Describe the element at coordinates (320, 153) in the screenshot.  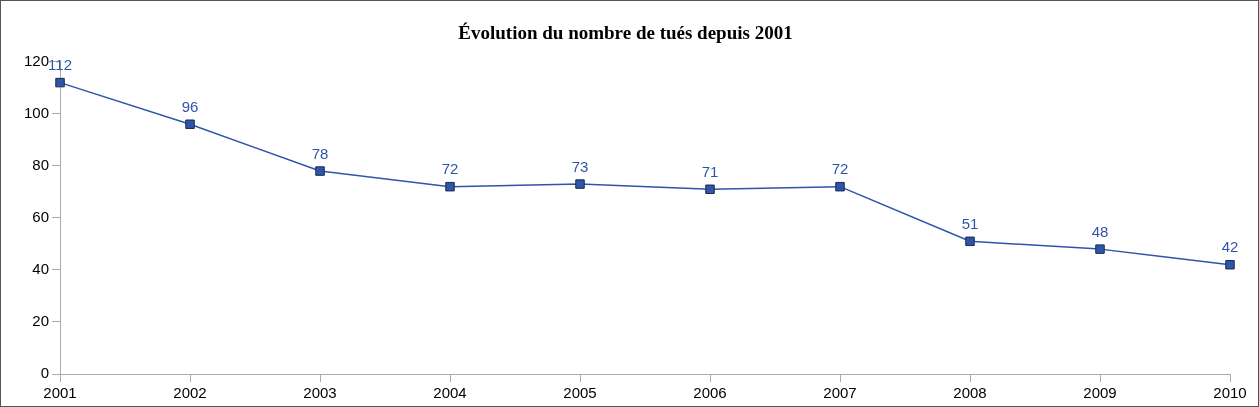
I see `data-label: 78` at that location.